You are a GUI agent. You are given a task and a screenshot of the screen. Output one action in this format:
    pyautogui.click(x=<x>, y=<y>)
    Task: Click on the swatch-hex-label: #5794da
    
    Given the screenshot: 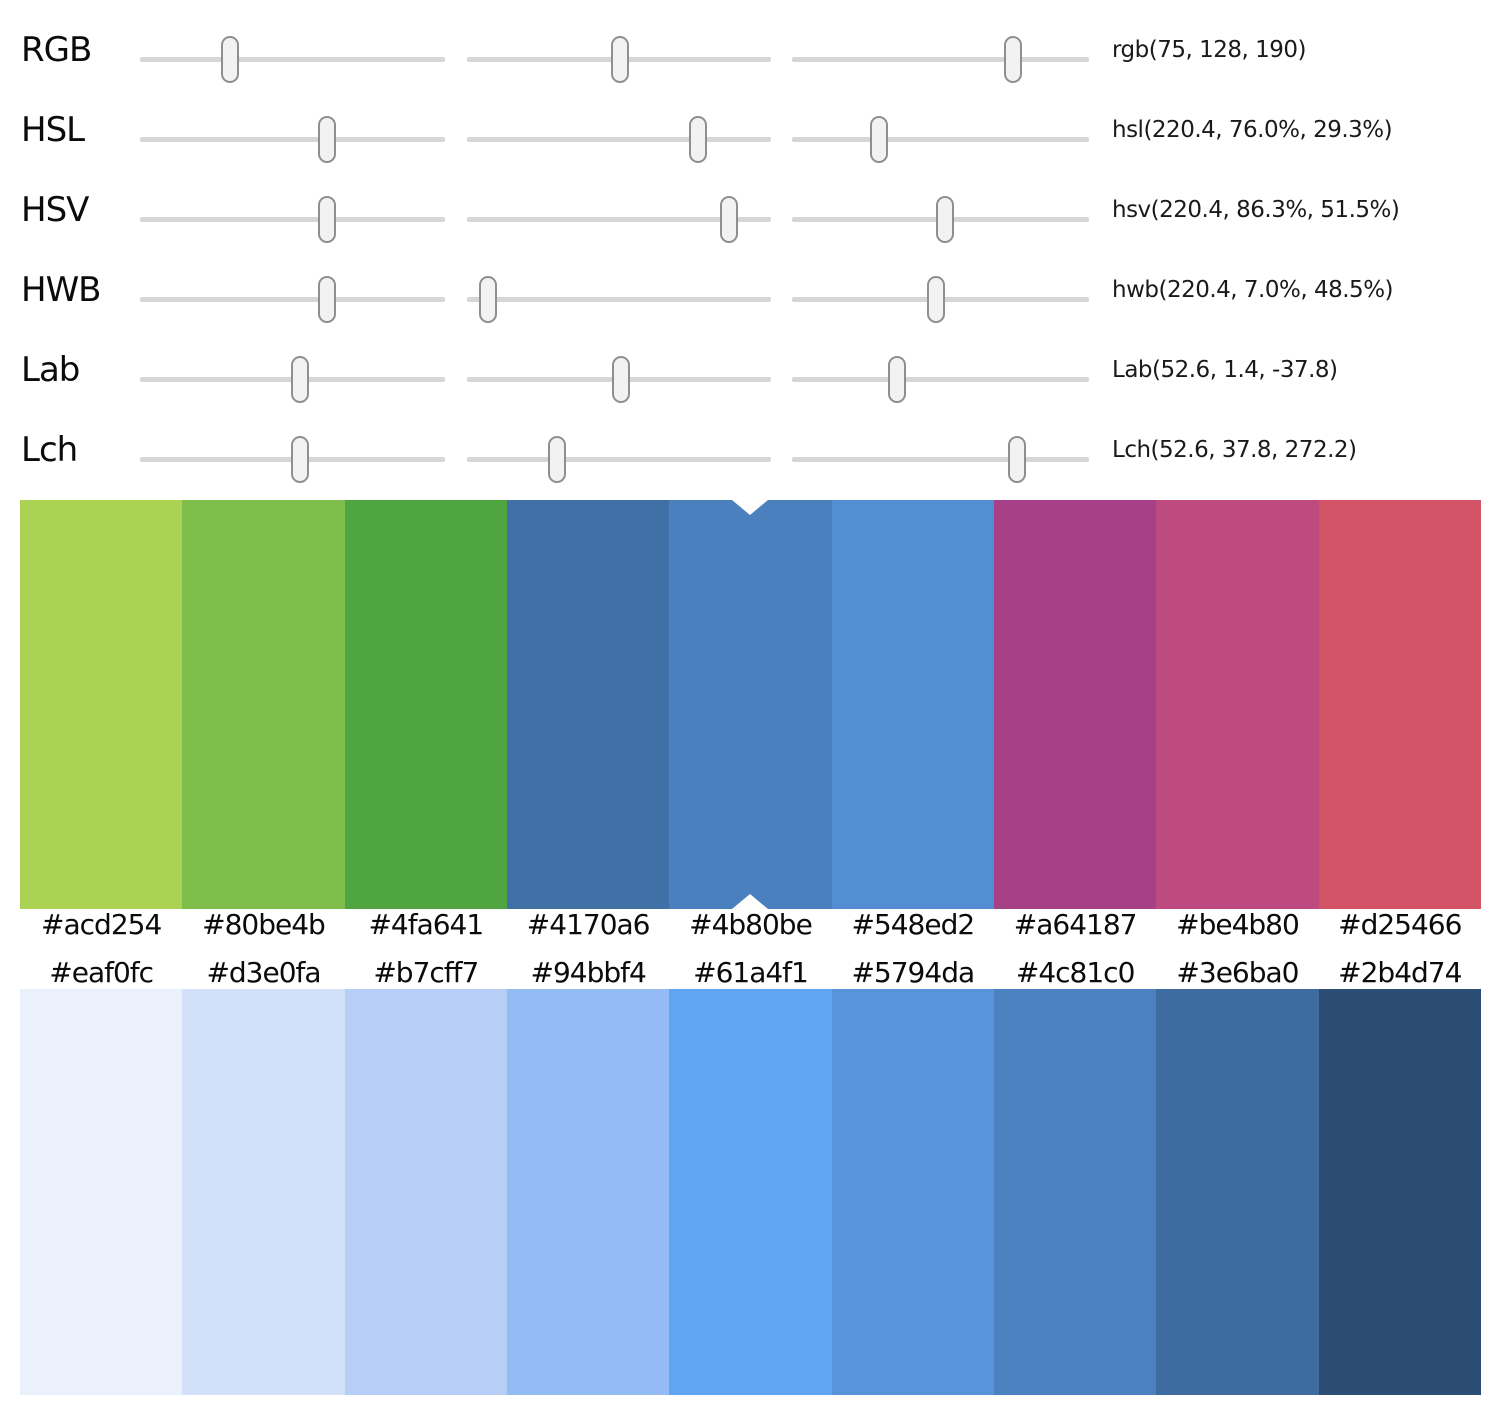 What is the action you would take?
    pyautogui.click(x=913, y=972)
    